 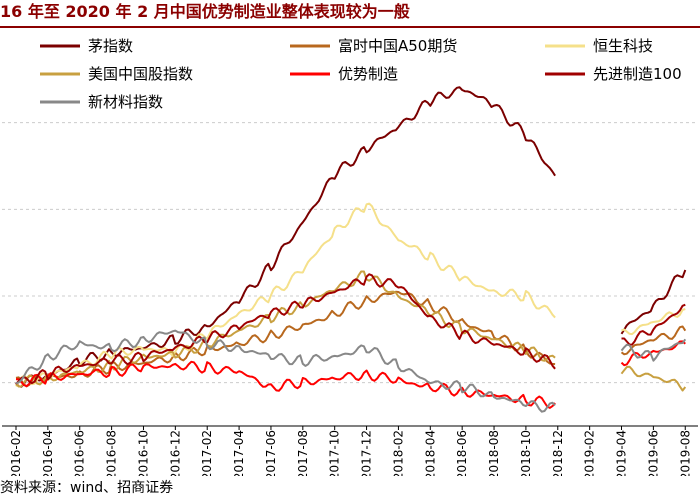 What do you see at coordinates (48, 453) in the screenshot?
I see `x-tick-label: 2016-04` at bounding box center [48, 453].